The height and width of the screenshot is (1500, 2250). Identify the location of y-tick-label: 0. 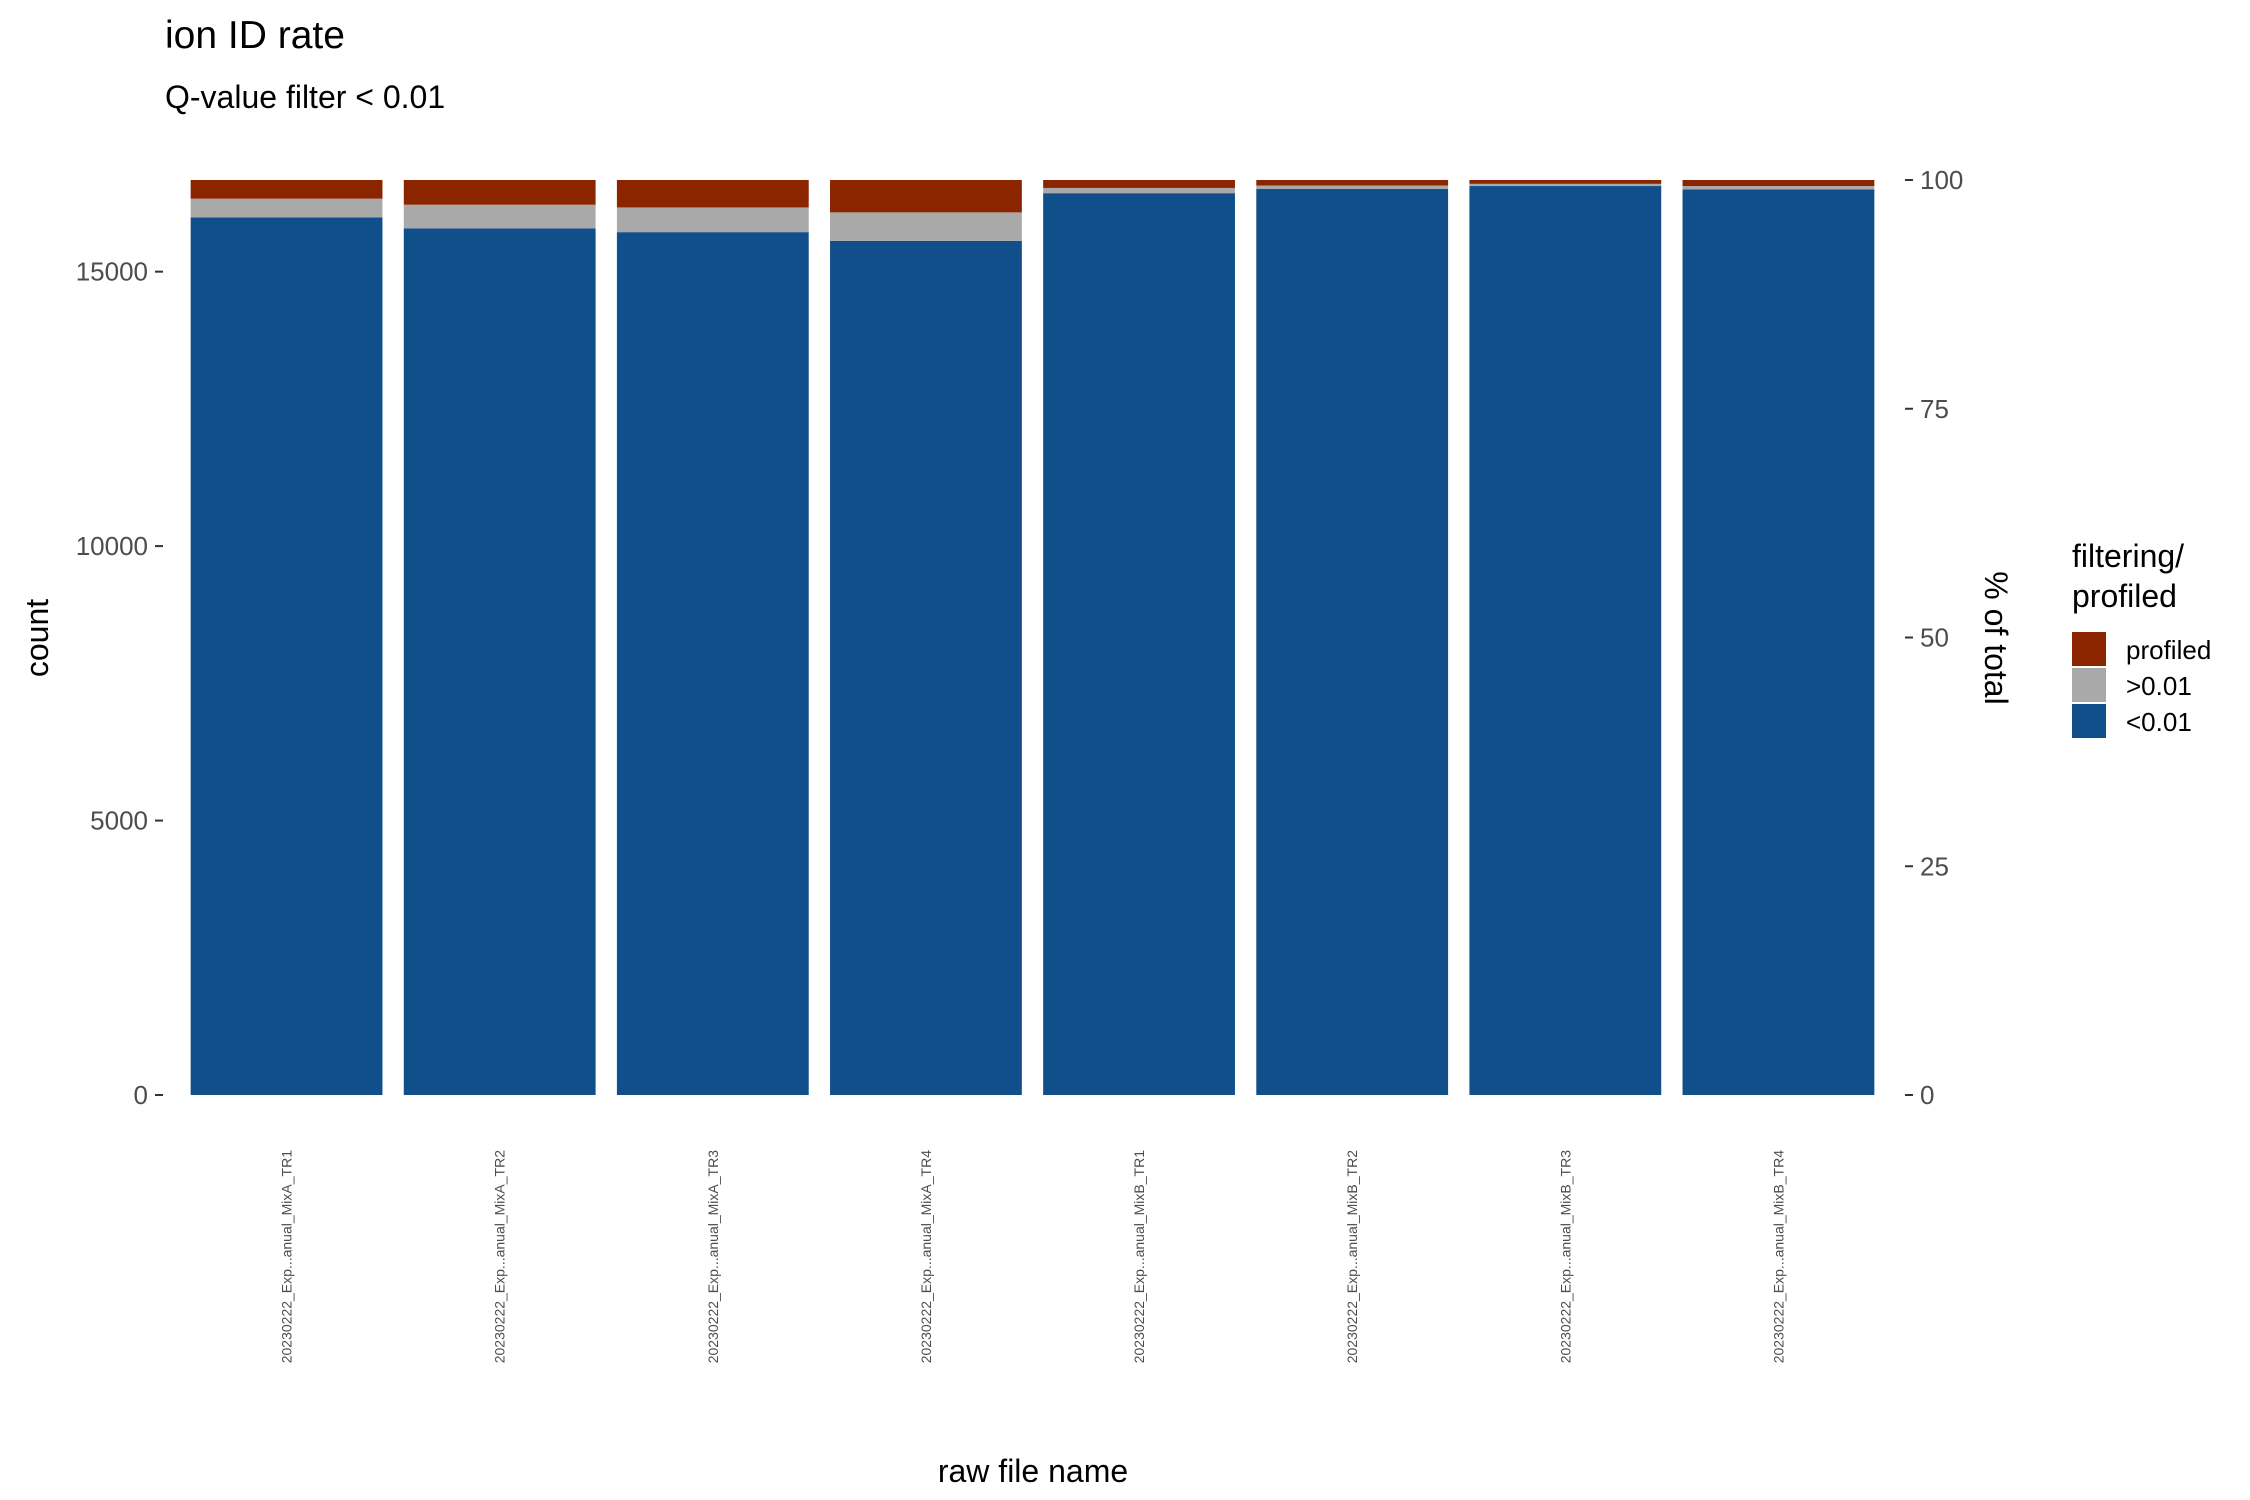
(141, 1095).